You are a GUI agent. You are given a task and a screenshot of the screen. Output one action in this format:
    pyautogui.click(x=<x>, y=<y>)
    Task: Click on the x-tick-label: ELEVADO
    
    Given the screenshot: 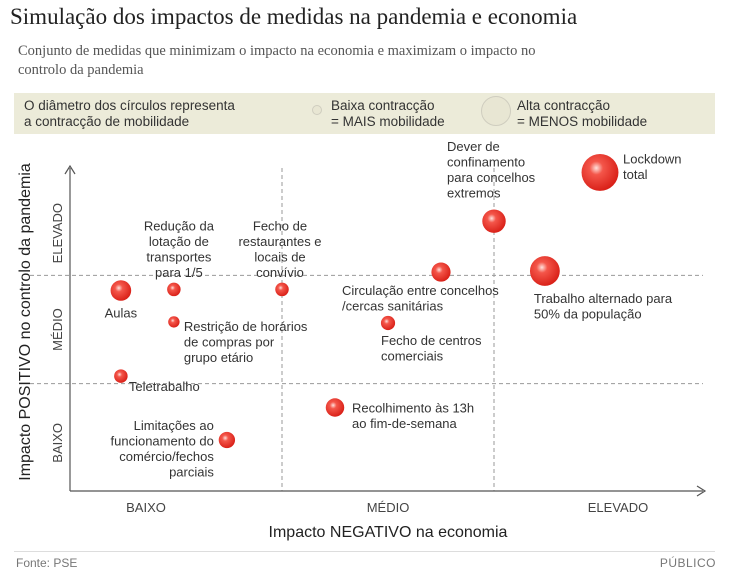 What is the action you would take?
    pyautogui.click(x=618, y=507)
    